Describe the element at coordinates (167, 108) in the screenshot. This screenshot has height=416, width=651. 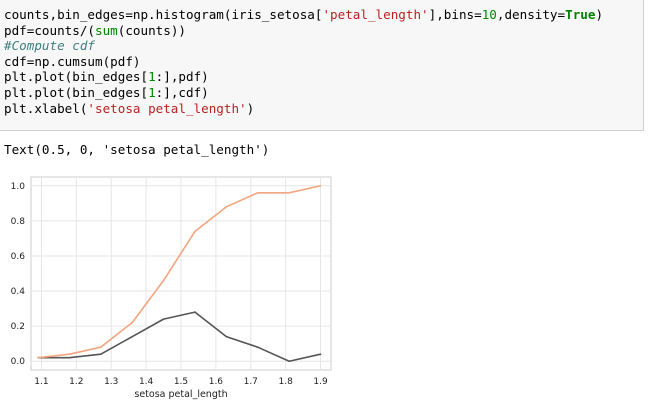
I see `code-token: 'setosa petal_length'` at that location.